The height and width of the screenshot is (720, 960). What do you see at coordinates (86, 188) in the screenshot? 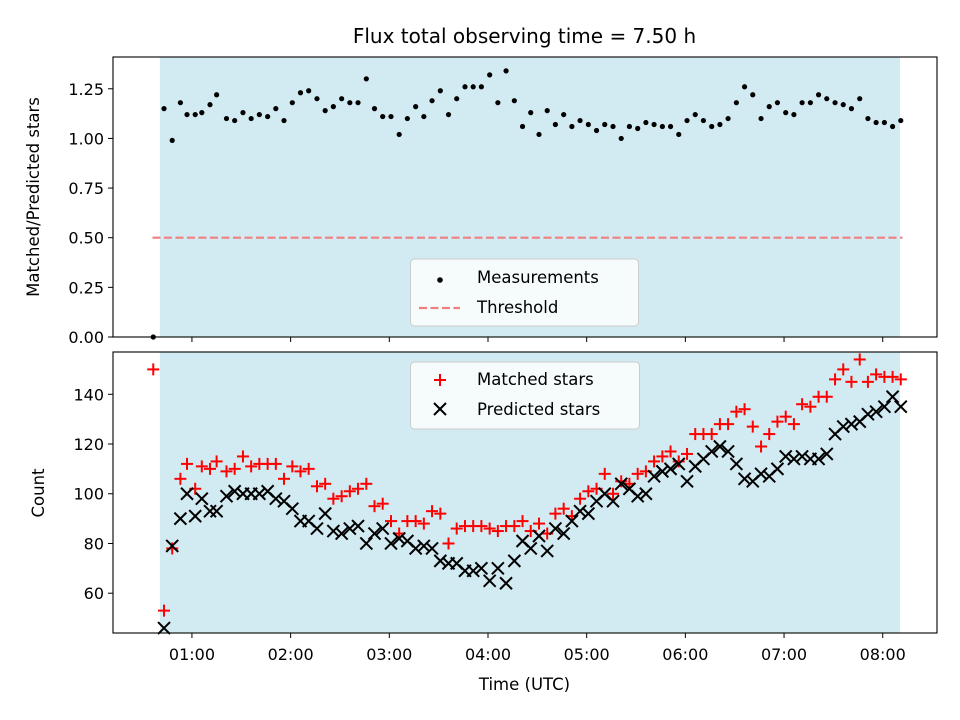
I see `top-y-tick-label: 0.75` at bounding box center [86, 188].